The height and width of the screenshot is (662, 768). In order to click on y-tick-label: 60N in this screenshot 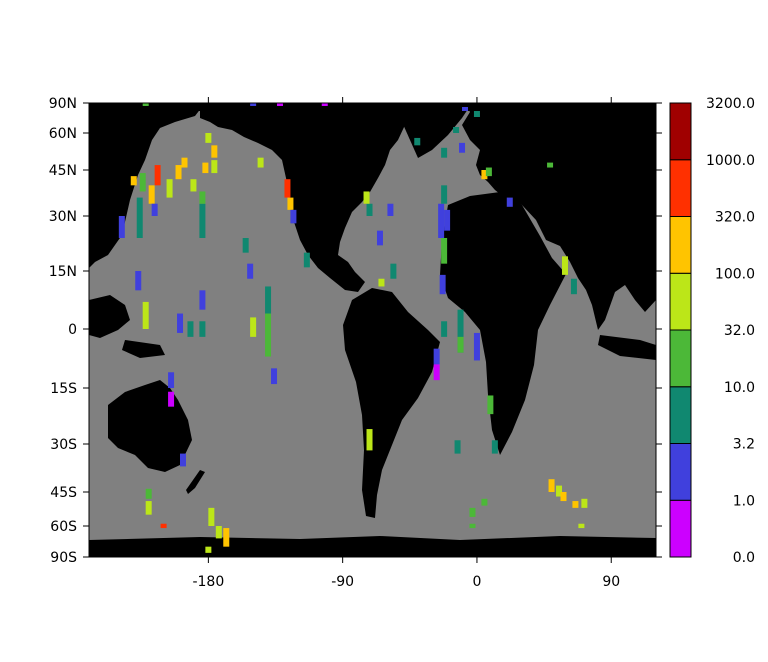, I will do `click(63, 134)`.